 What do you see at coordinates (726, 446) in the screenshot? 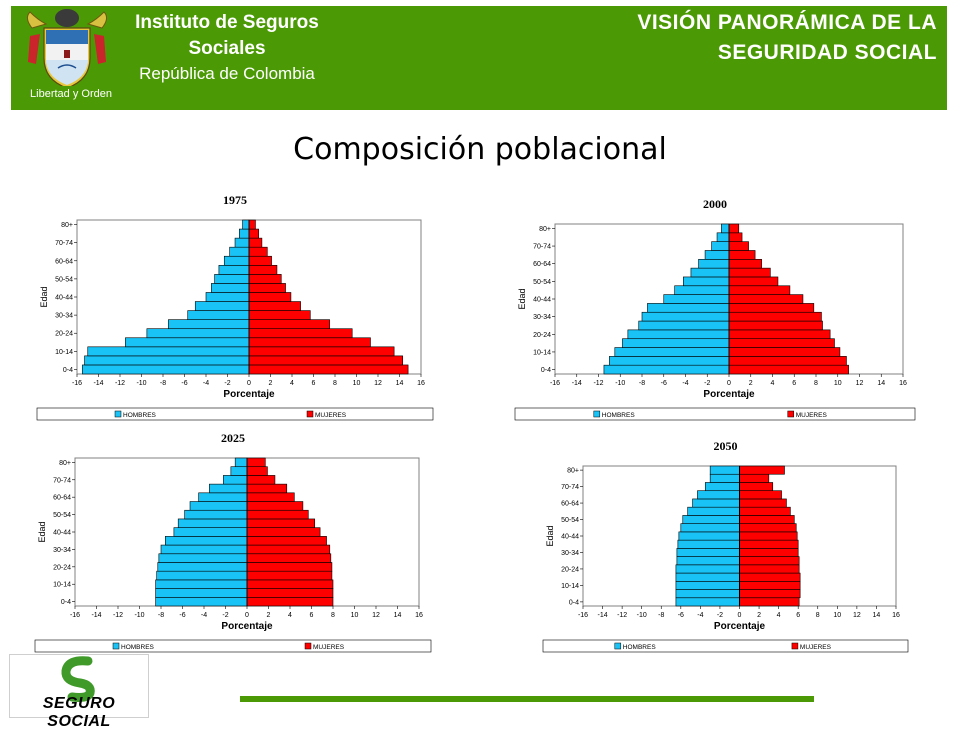
I see `chart-title: 2050` at bounding box center [726, 446].